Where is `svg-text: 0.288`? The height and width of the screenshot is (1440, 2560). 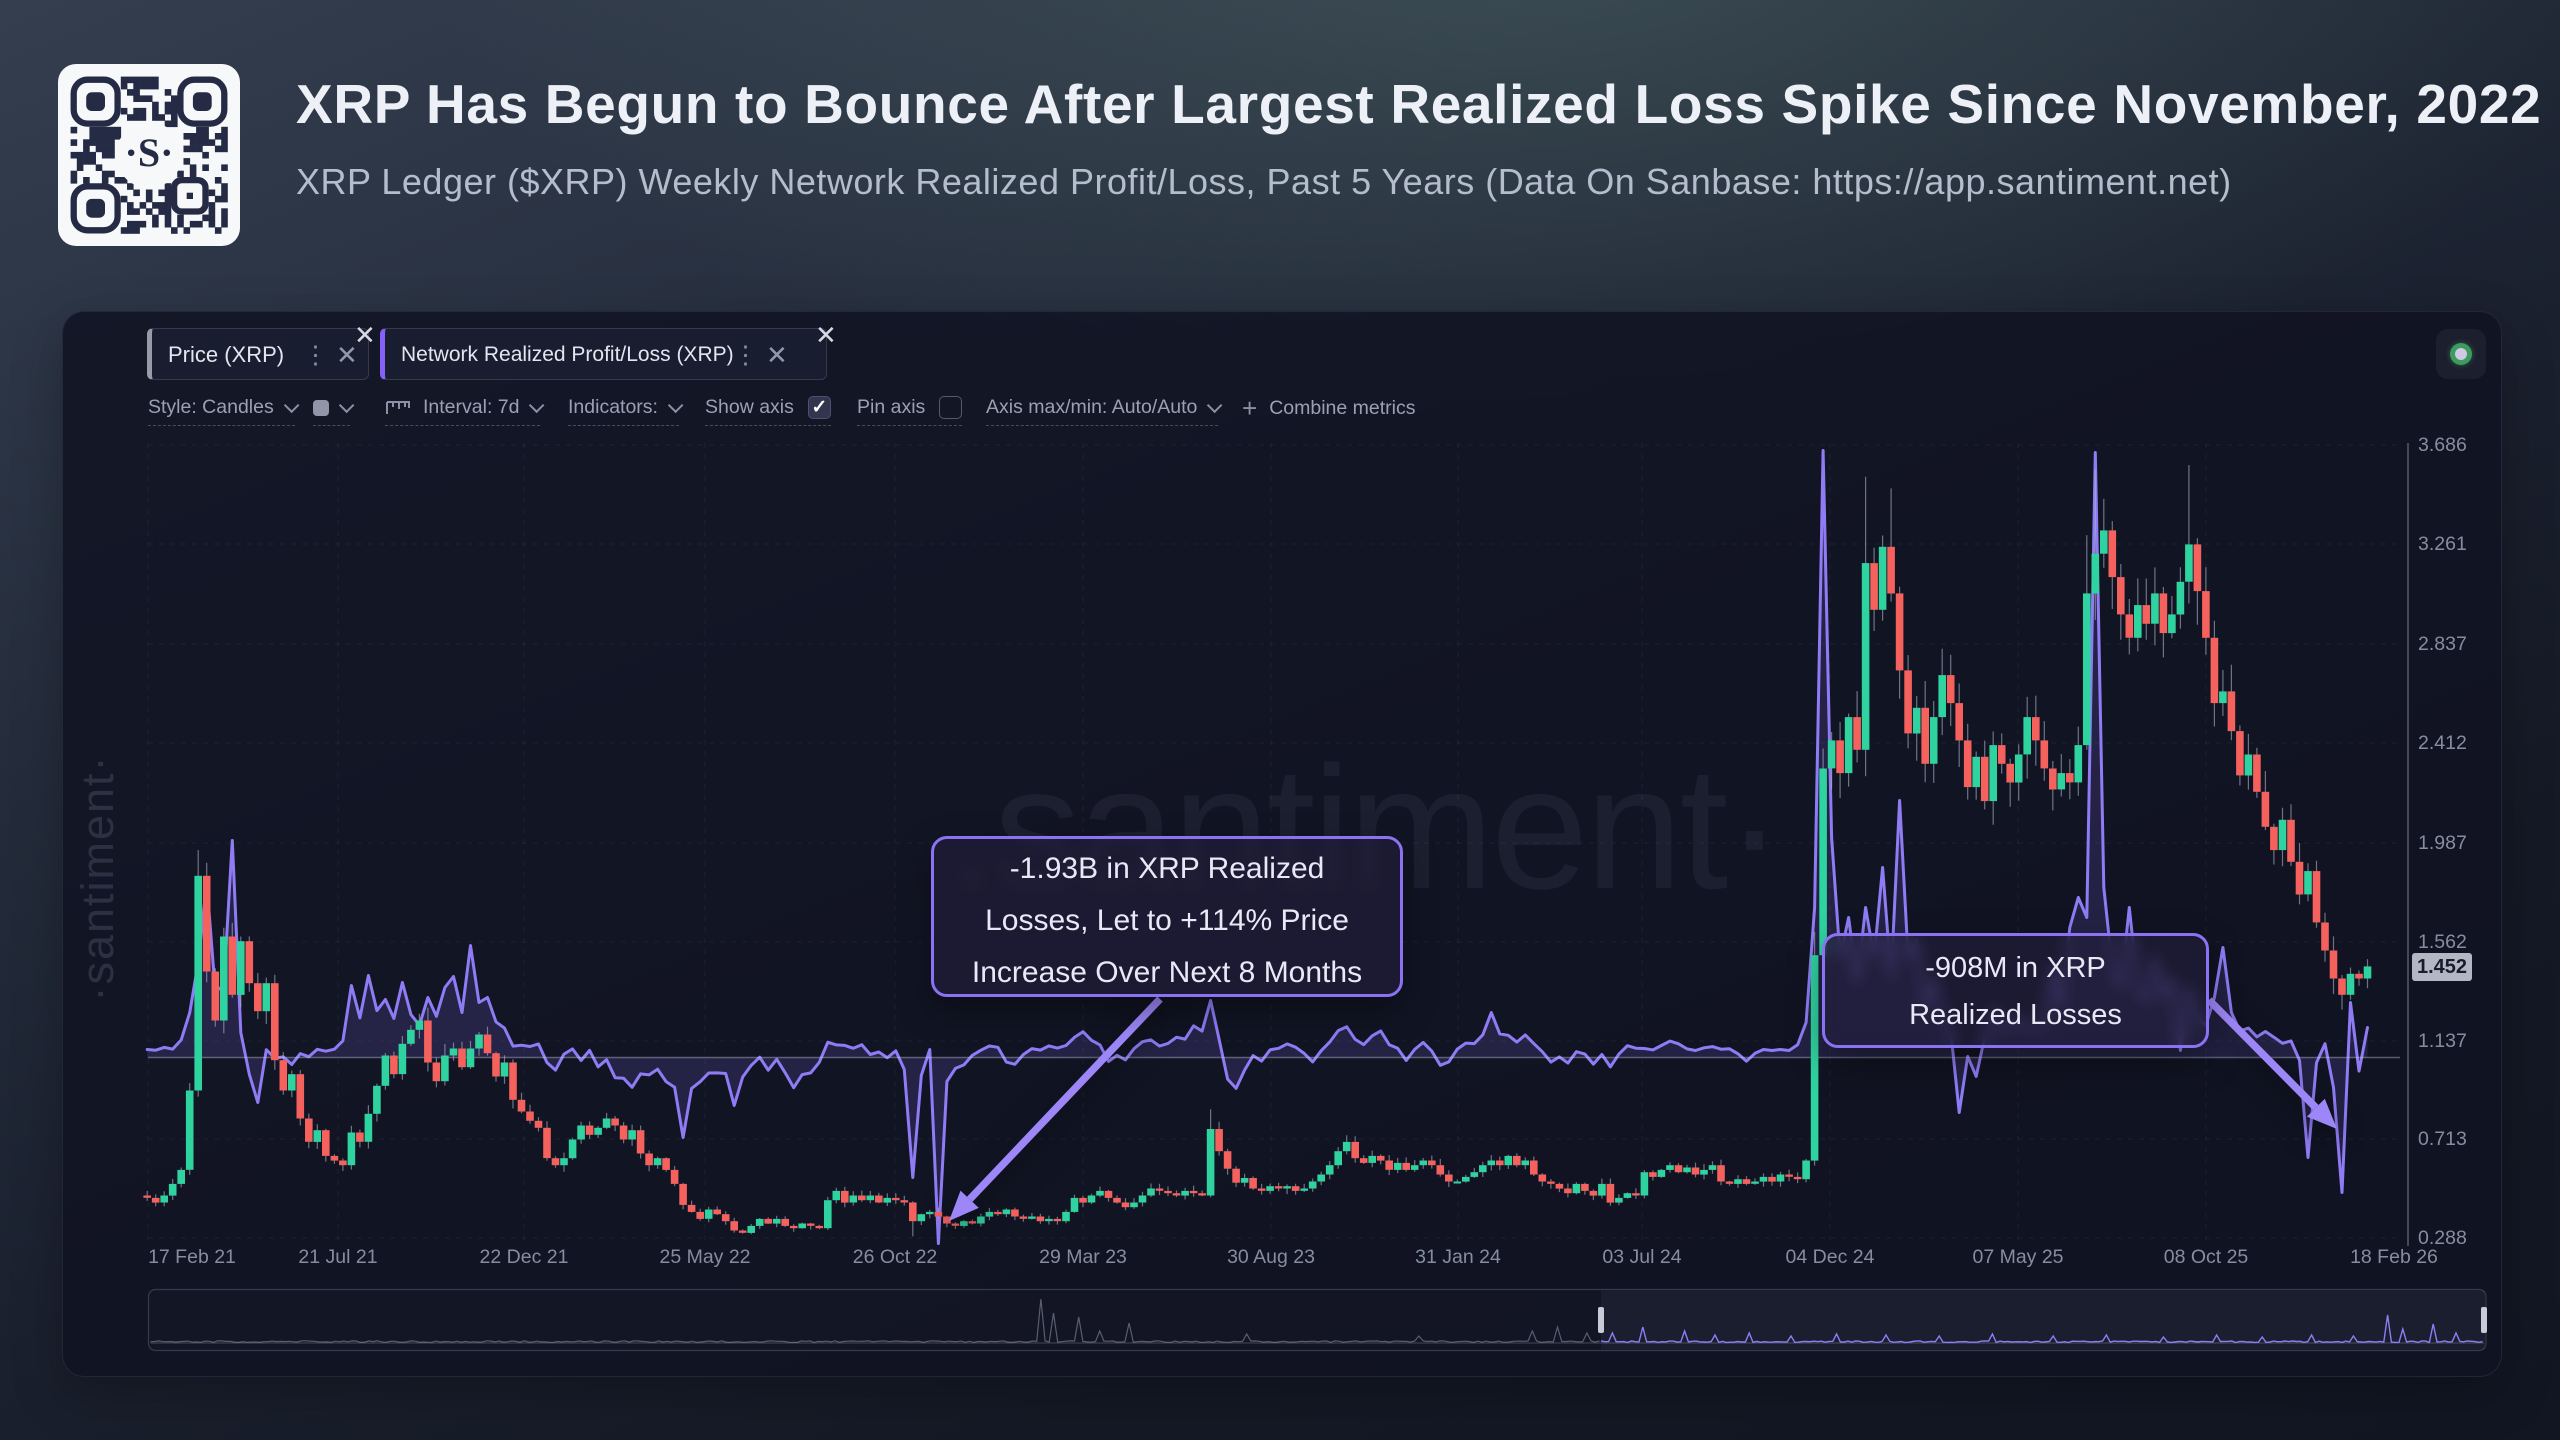
svg-text: 0.288 is located at coordinates (2442, 1238).